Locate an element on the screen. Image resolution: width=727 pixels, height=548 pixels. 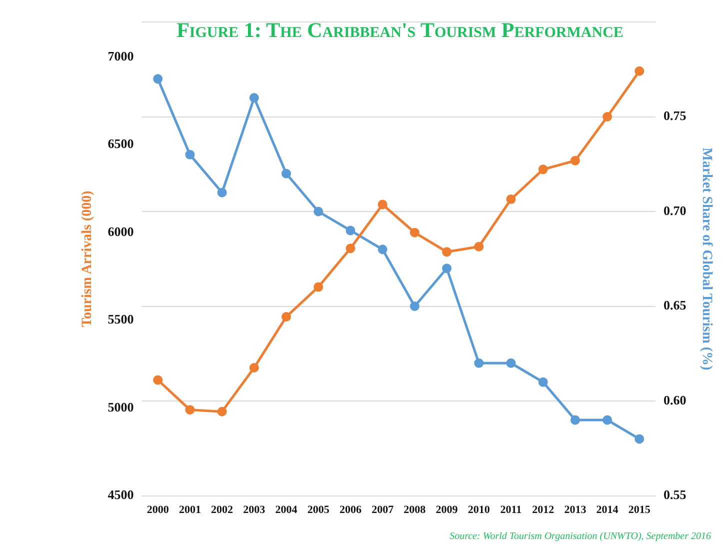
x-tick-label: 2013 is located at coordinates (575, 510).